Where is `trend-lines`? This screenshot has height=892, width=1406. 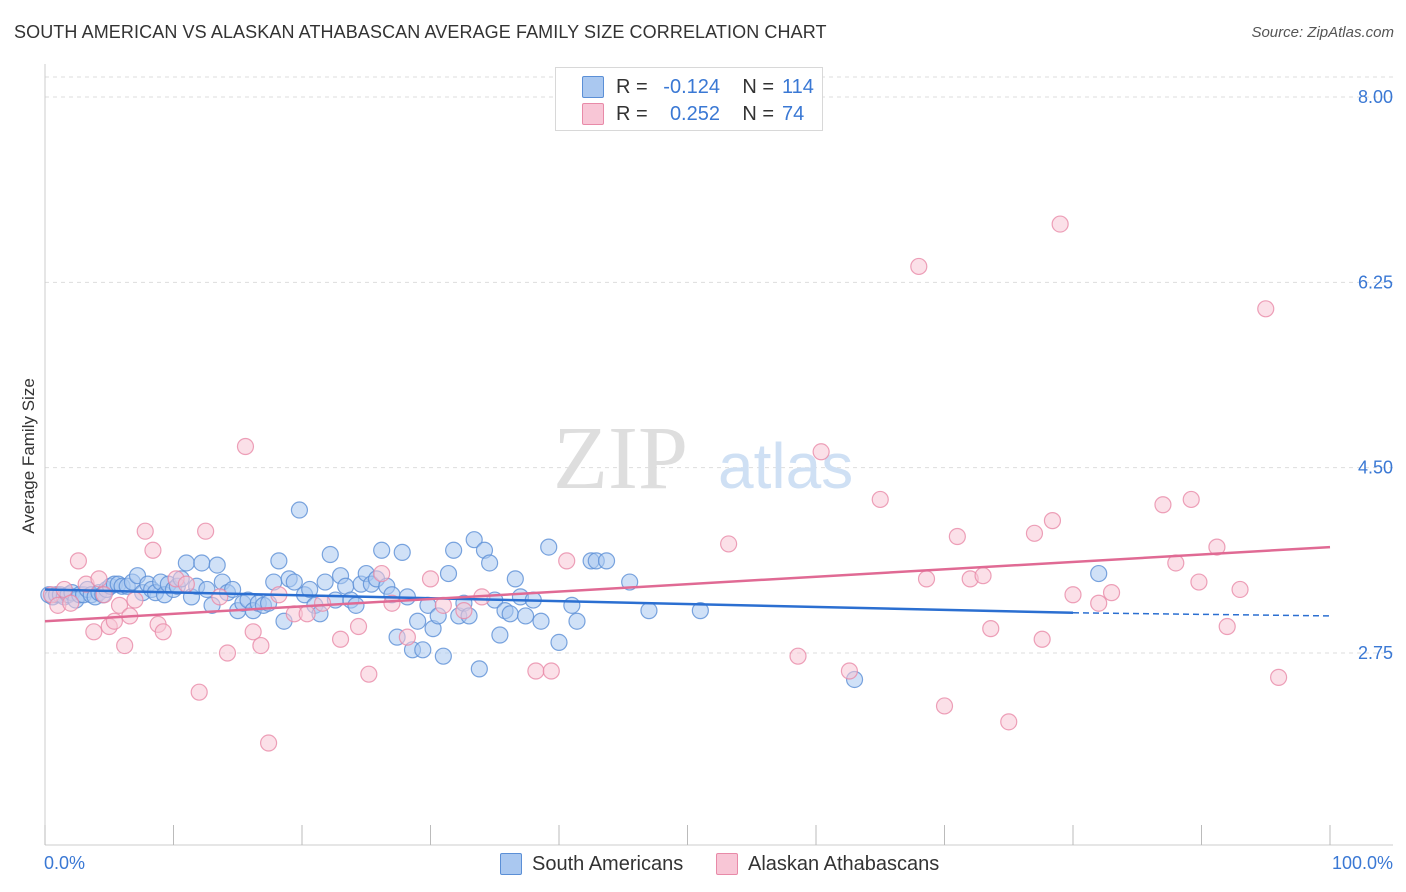 trend-lines is located at coordinates (687, 584).